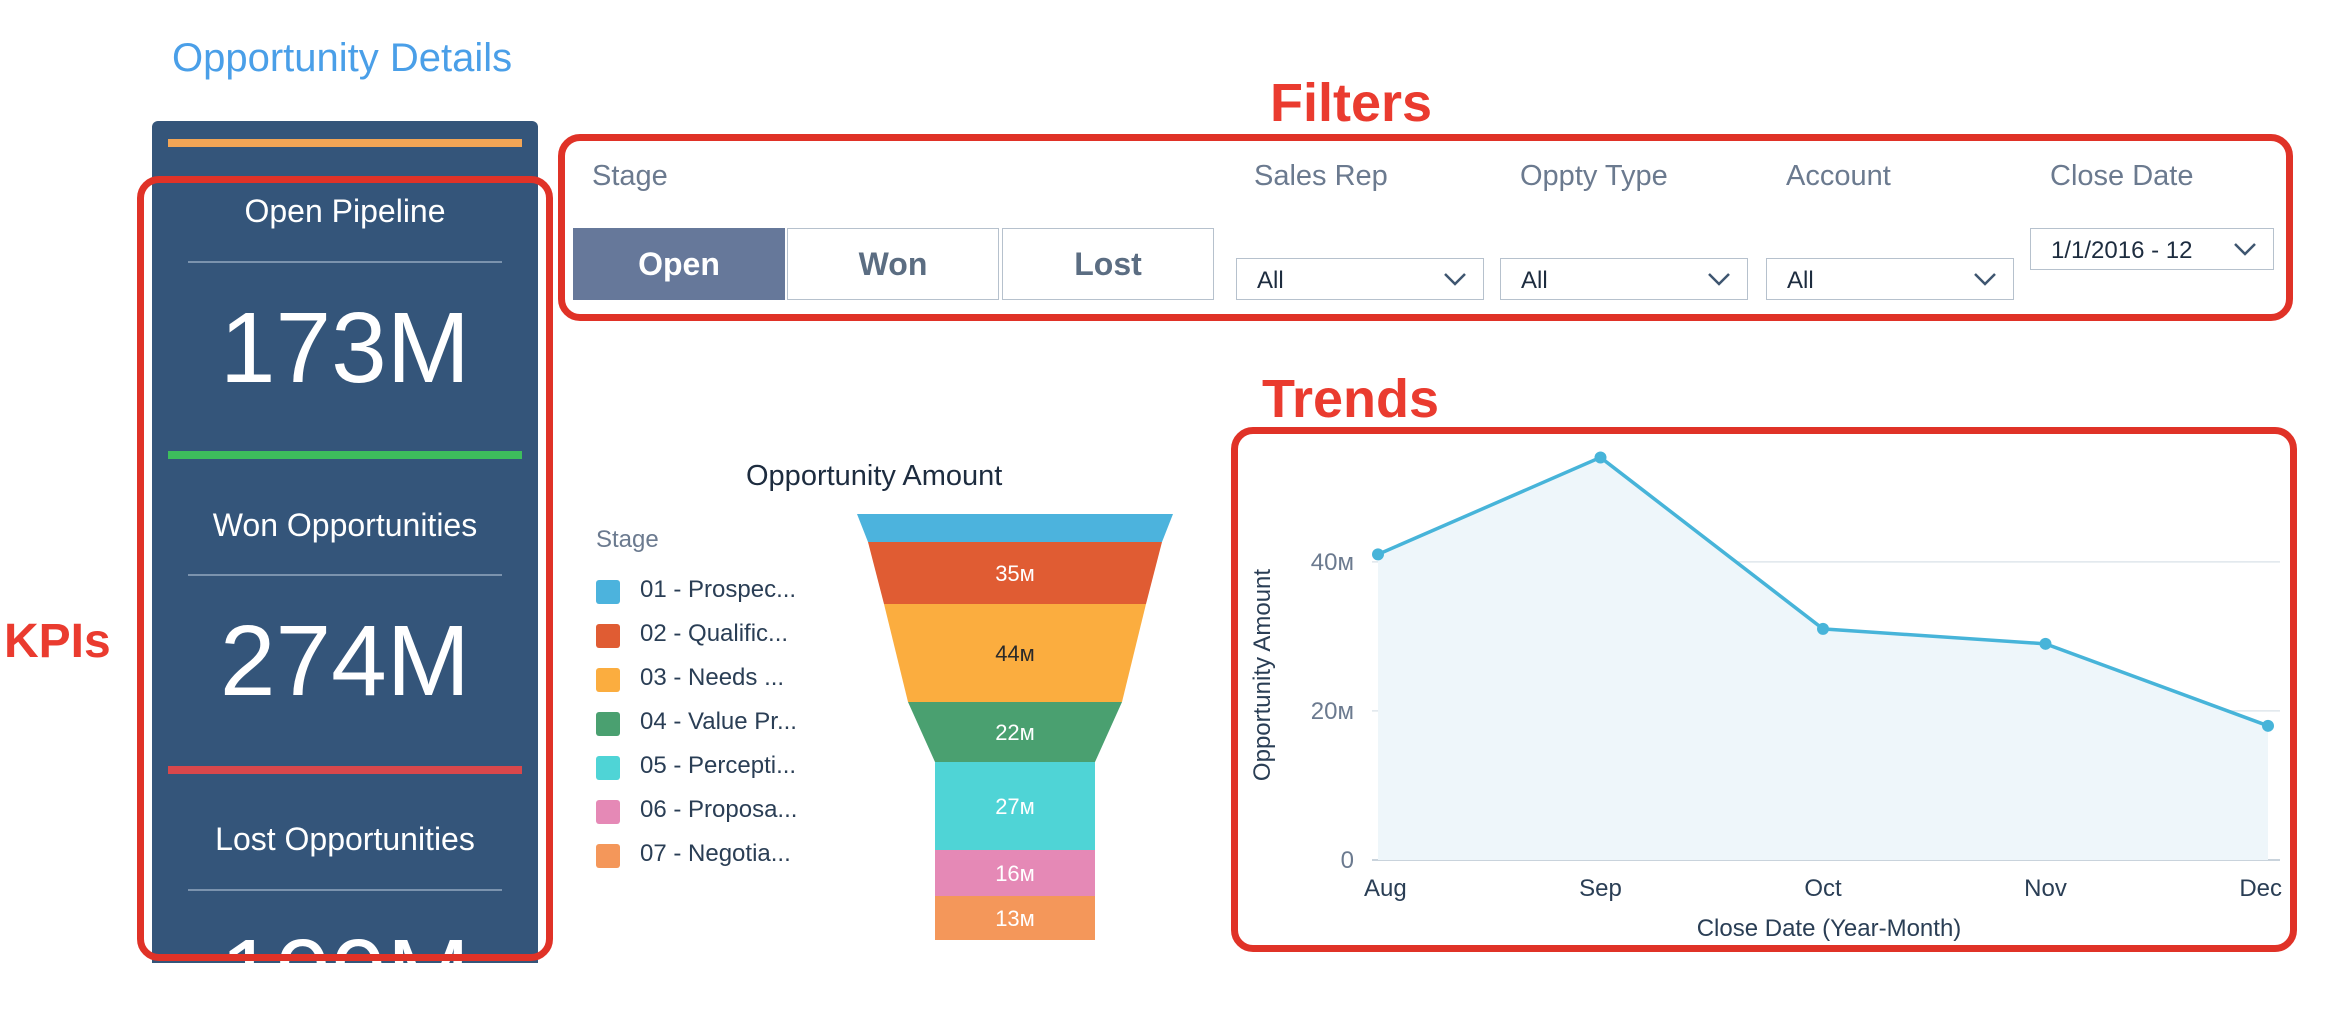  Describe the element at coordinates (1262, 675) in the screenshot. I see `y-axis-title: Opportunity Amount` at that location.